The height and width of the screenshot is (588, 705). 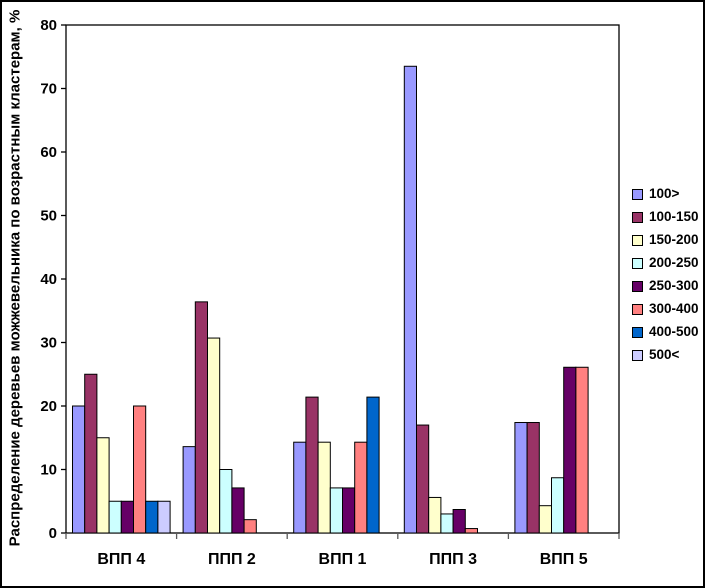 What do you see at coordinates (48, 25) in the screenshot?
I see `y-tick-label: 80` at bounding box center [48, 25].